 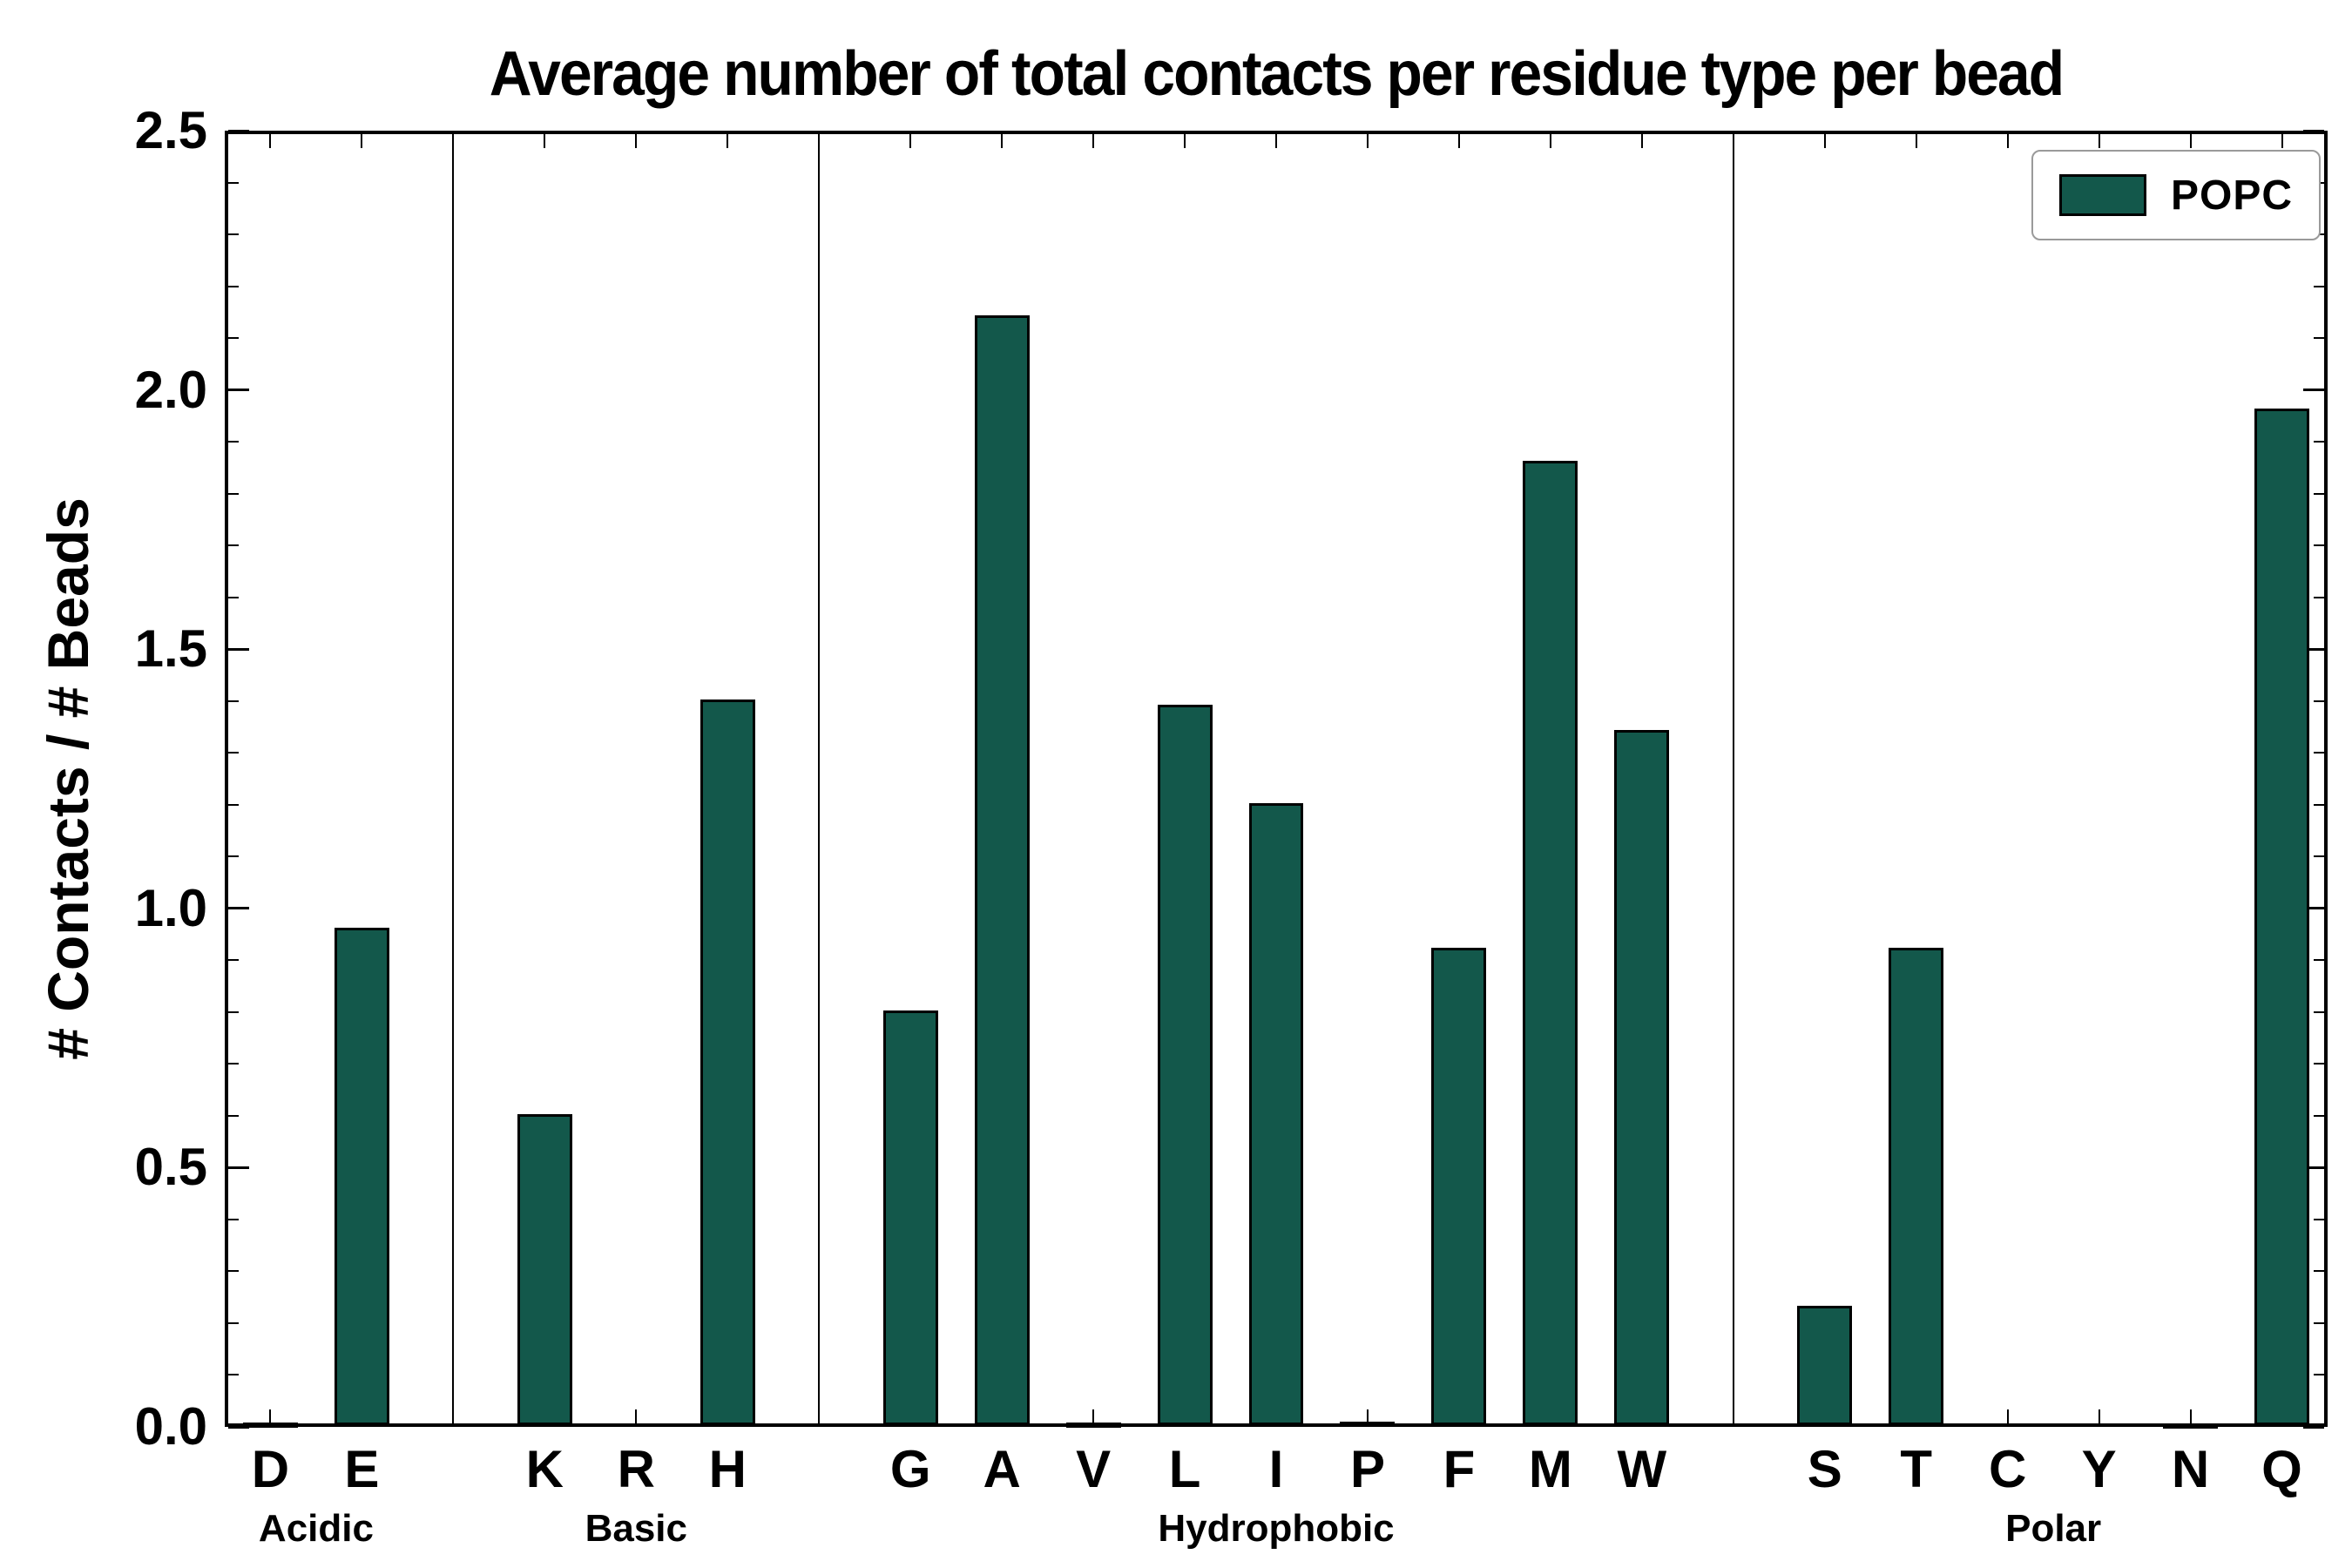 What do you see at coordinates (2231, 195) in the screenshot?
I see `legend-label: POPC` at bounding box center [2231, 195].